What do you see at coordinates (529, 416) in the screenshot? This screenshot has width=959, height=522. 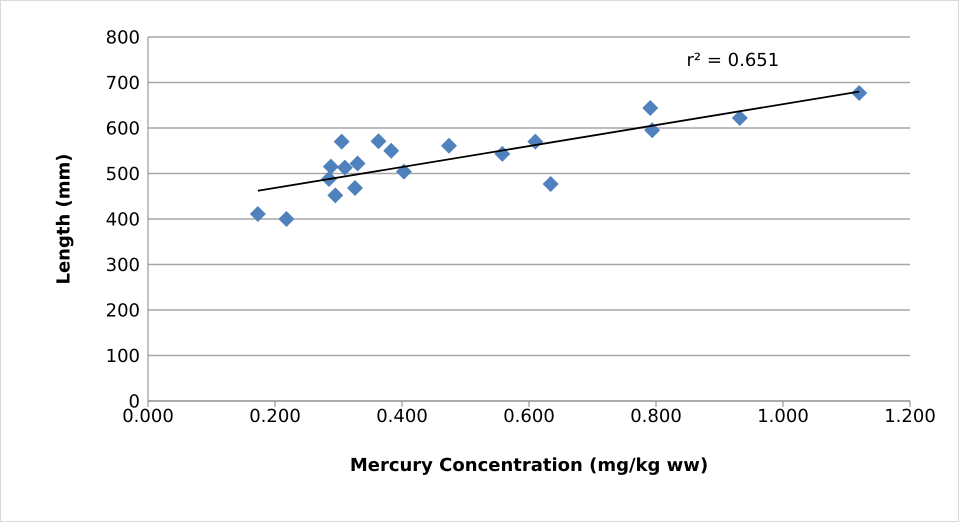 I see `x-tick-label: 0.600` at bounding box center [529, 416].